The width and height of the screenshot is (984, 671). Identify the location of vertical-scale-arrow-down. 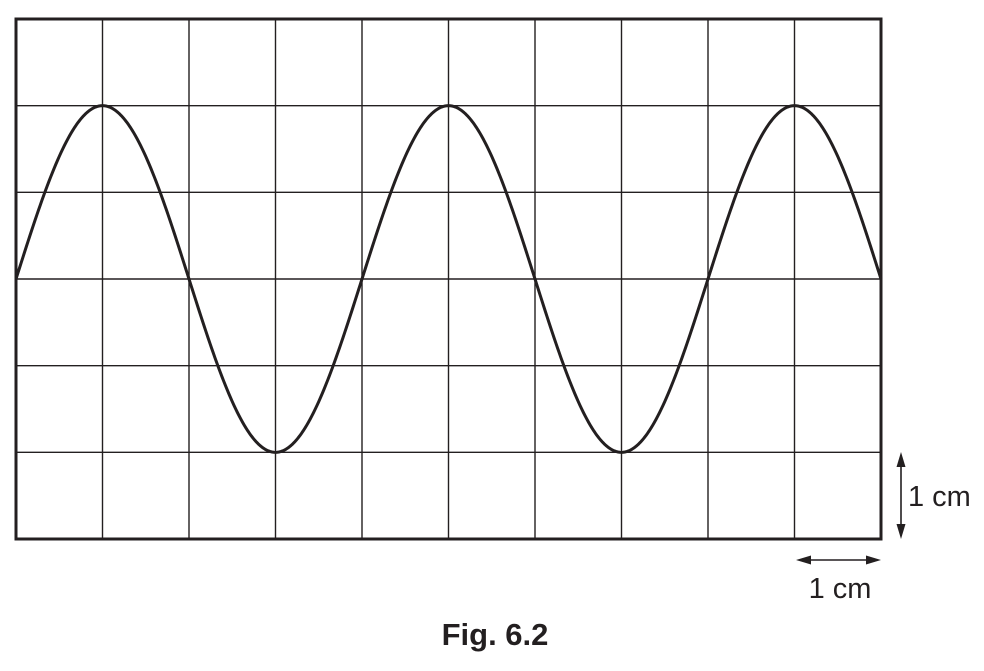
(901, 531).